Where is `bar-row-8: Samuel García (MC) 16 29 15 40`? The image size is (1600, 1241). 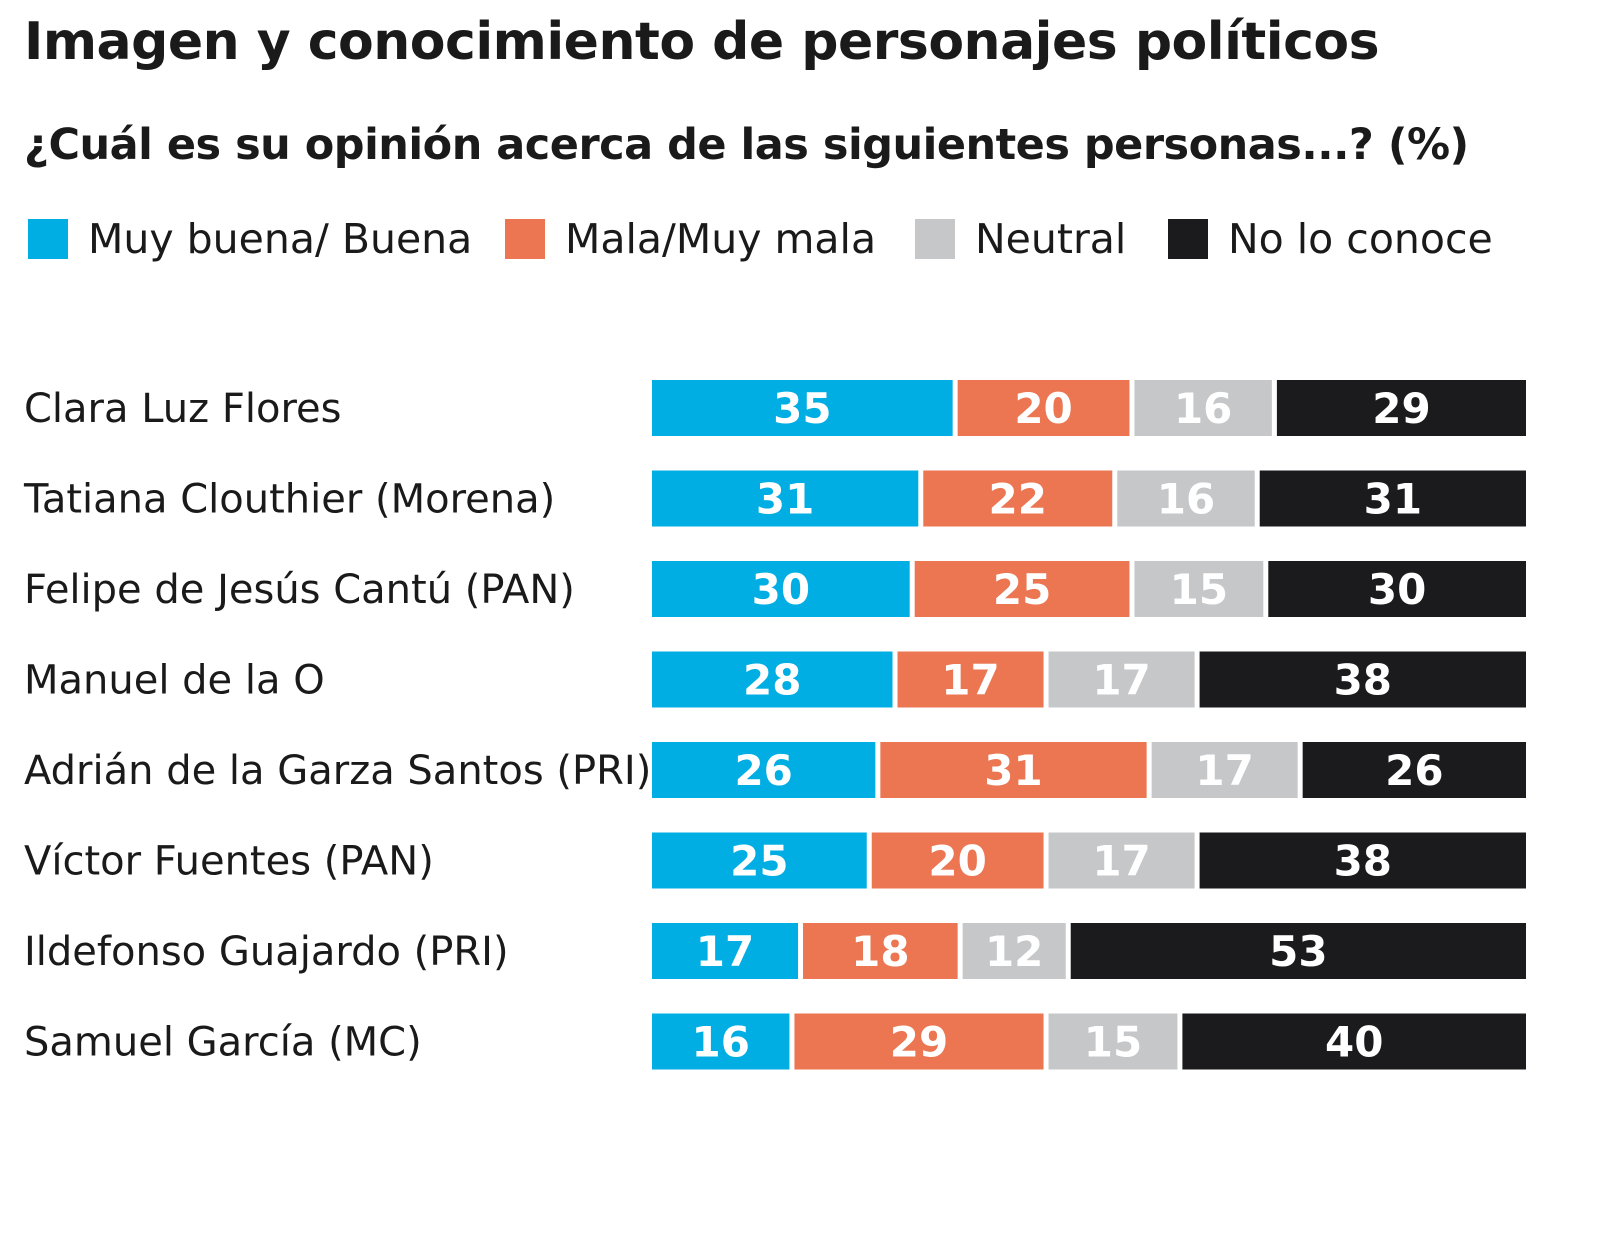
bar-row-8: Samuel García (MC) 16 29 15 40 is located at coordinates (775, 1041).